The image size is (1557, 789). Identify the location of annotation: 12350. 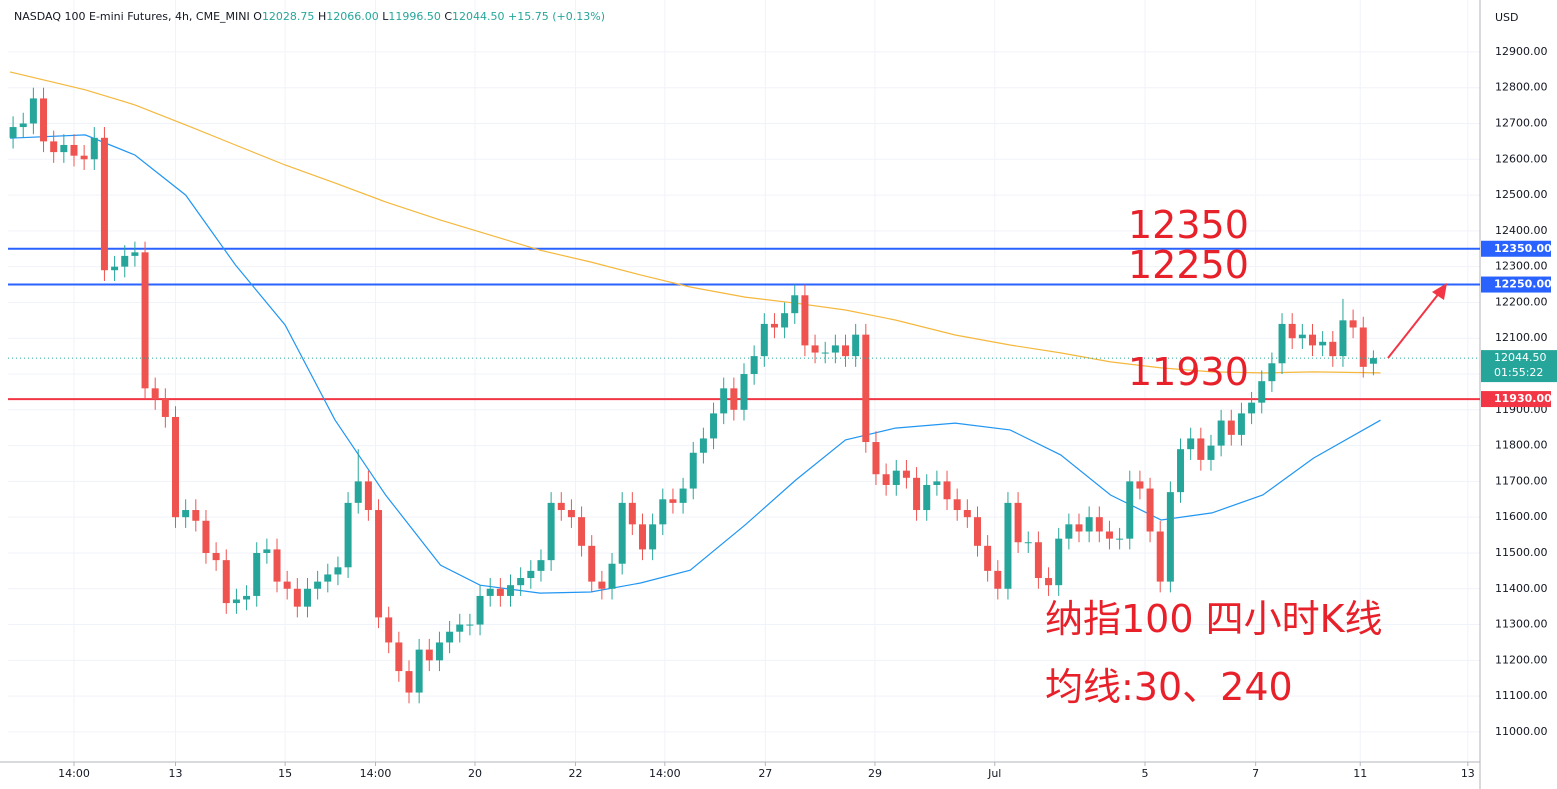
(1188, 225).